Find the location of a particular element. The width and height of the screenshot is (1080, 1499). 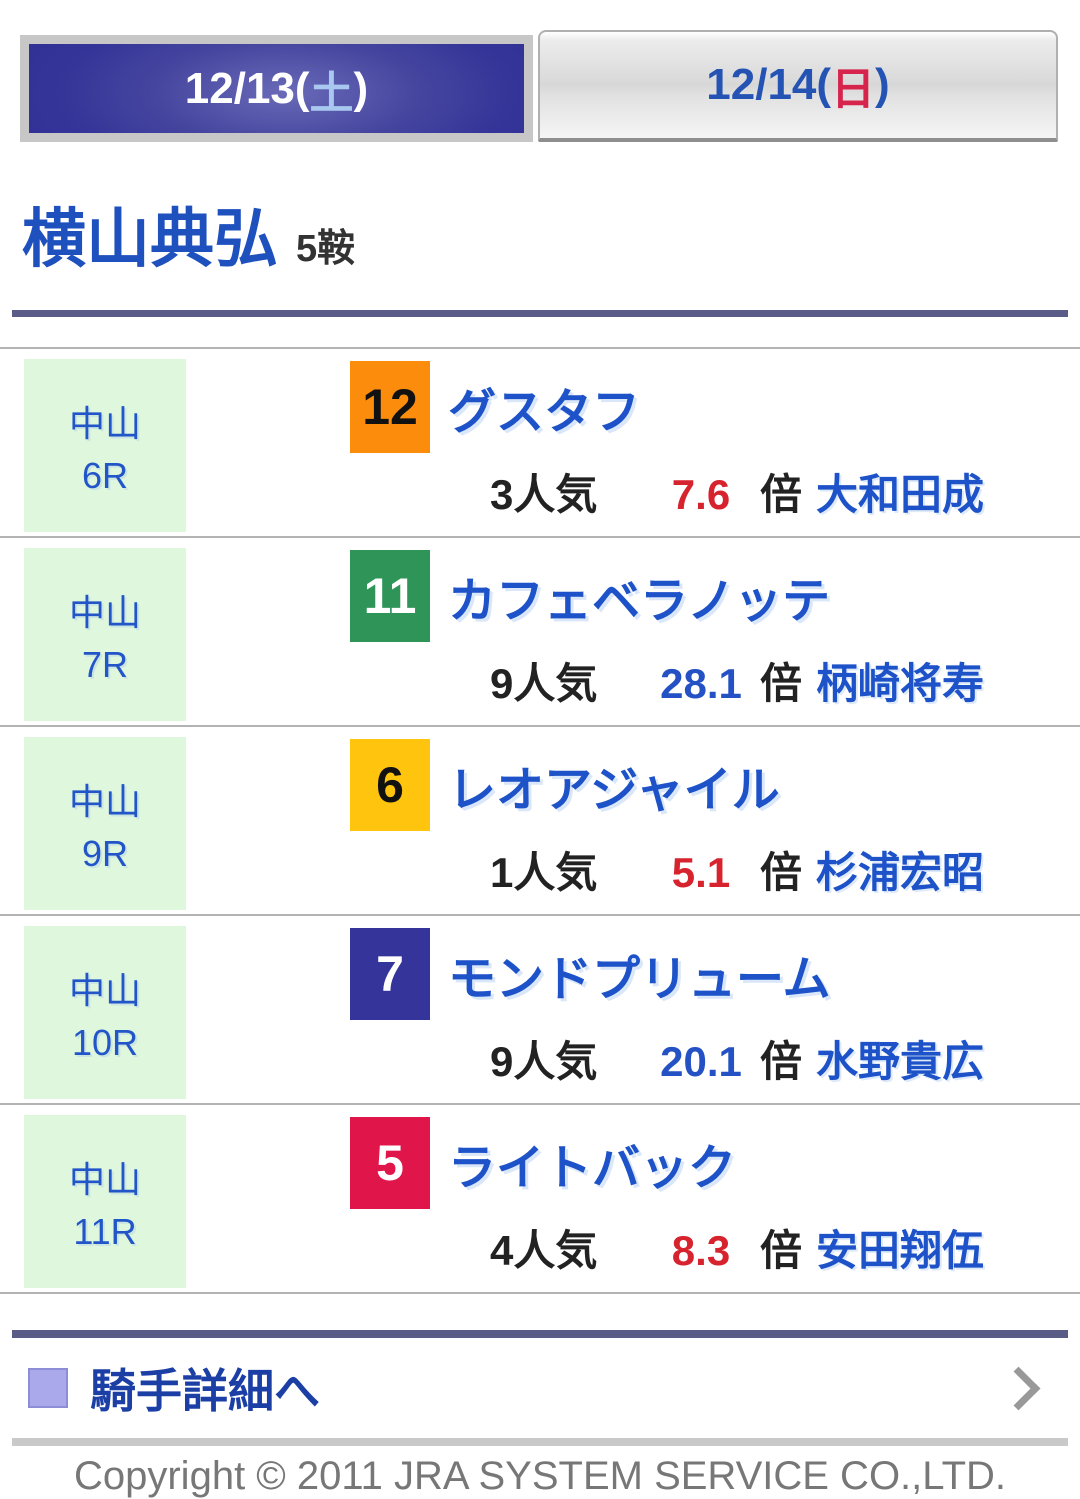

jockey-header: 横山典弘 5鞍 is located at coordinates (551, 234).